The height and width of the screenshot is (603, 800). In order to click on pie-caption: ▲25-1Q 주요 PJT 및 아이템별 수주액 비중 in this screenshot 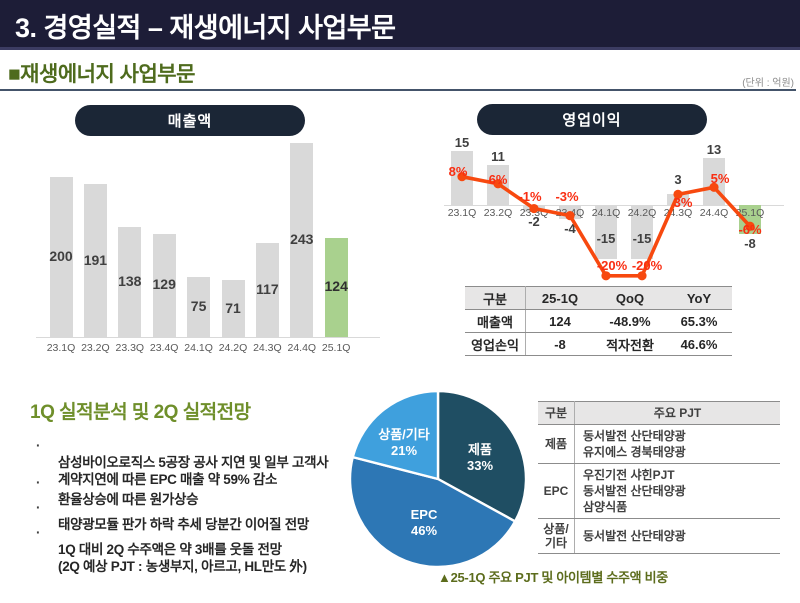, I will do `click(553, 577)`.